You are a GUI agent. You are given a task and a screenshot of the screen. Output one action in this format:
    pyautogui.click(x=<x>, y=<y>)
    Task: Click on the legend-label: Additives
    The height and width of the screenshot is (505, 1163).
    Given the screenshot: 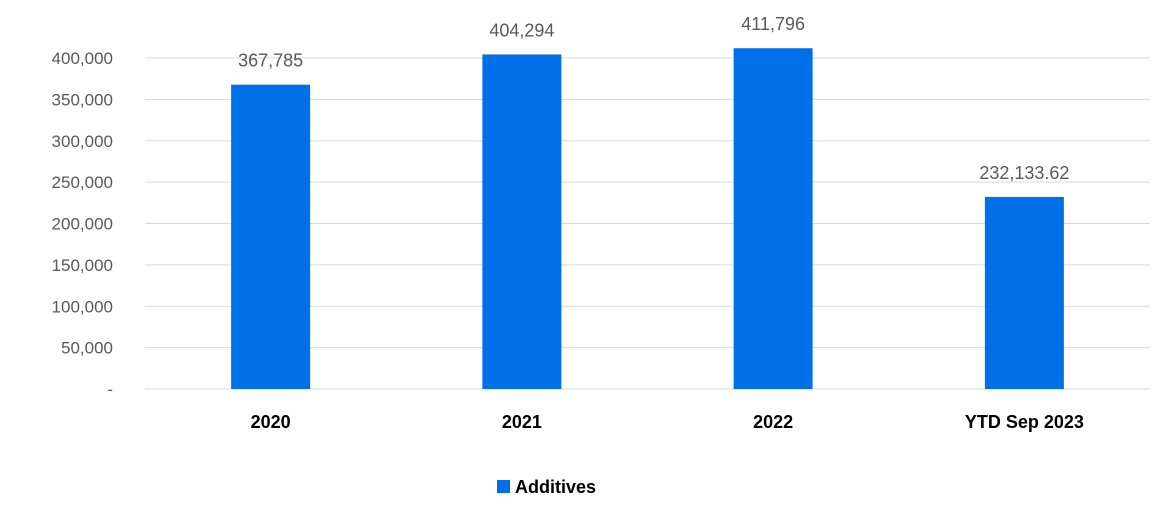 What is the action you would take?
    pyautogui.click(x=555, y=487)
    